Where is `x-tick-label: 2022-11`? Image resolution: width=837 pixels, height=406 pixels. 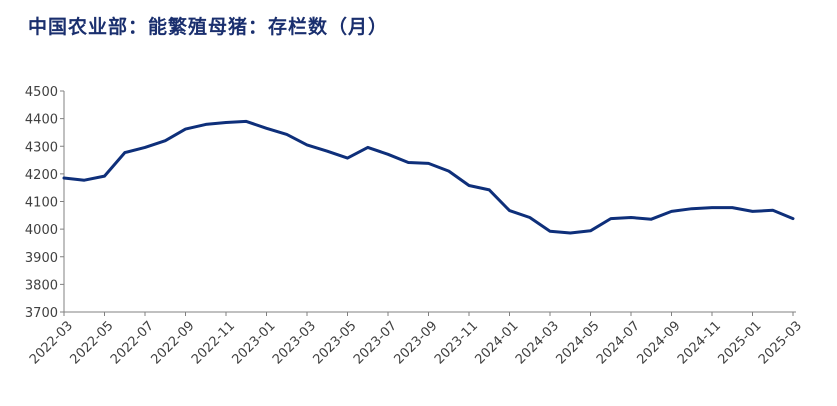
x-tick-label: 2022-11 is located at coordinates (213, 342).